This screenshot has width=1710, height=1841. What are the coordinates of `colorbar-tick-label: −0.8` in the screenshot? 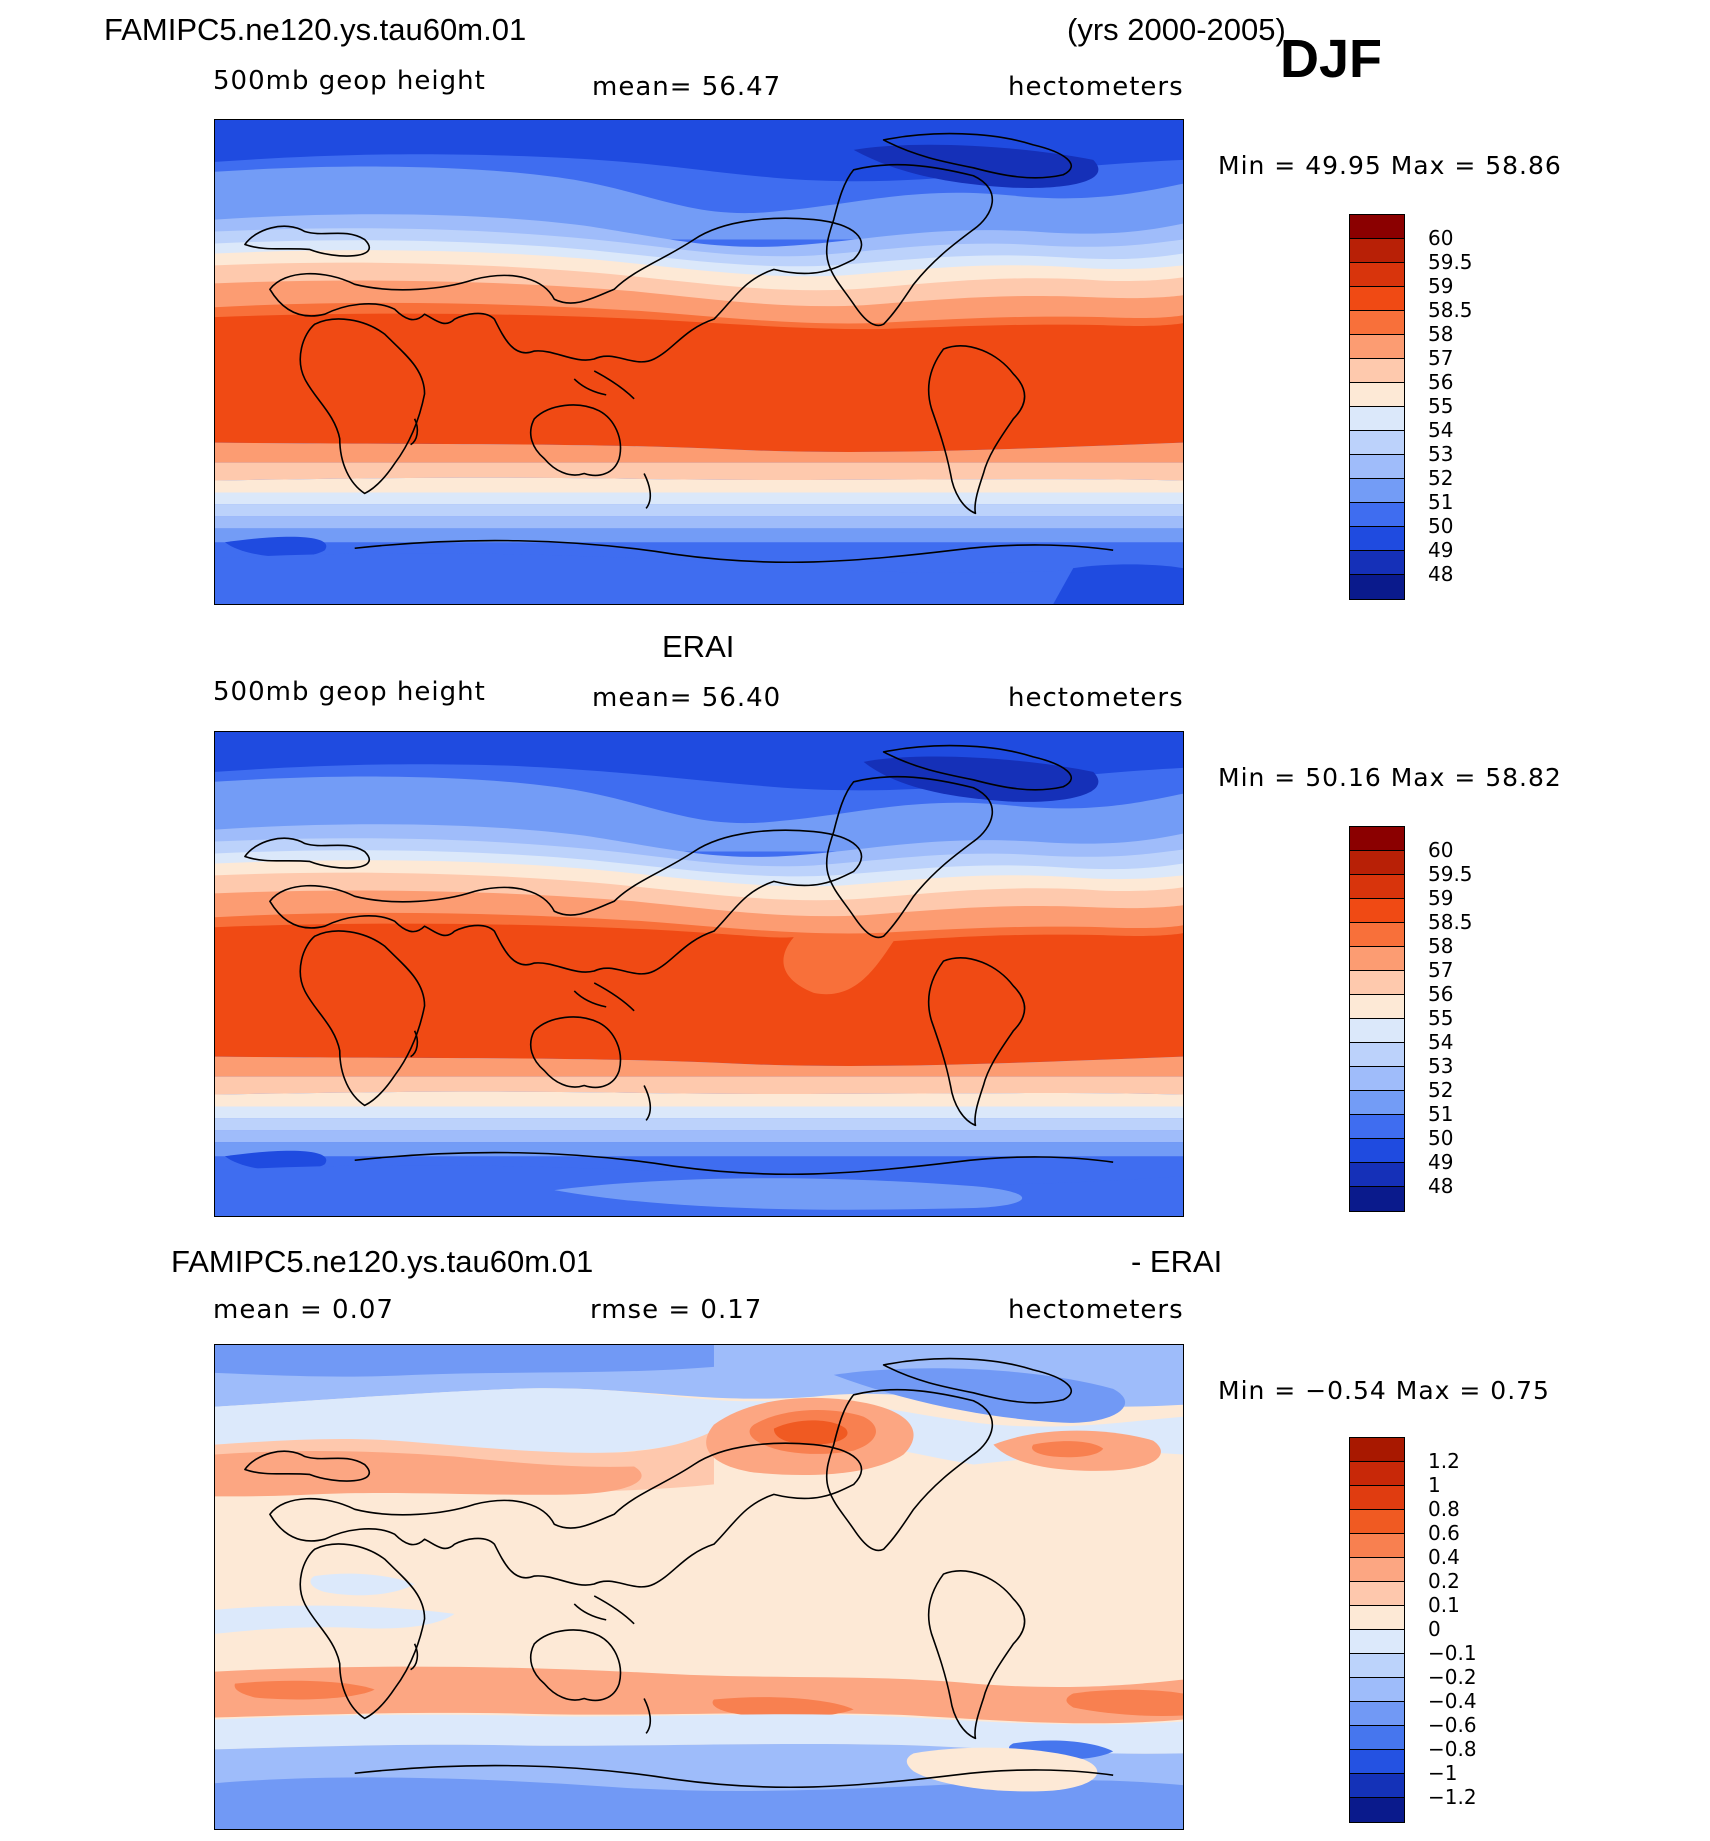 It's located at (1452, 1749).